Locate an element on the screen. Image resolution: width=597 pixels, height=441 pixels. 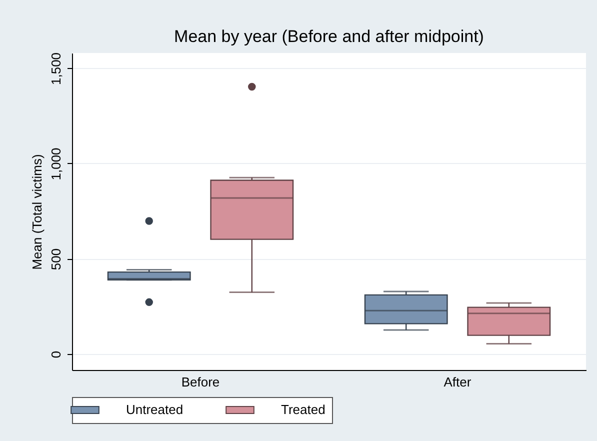
legend-label: Untreated is located at coordinates (155, 409).